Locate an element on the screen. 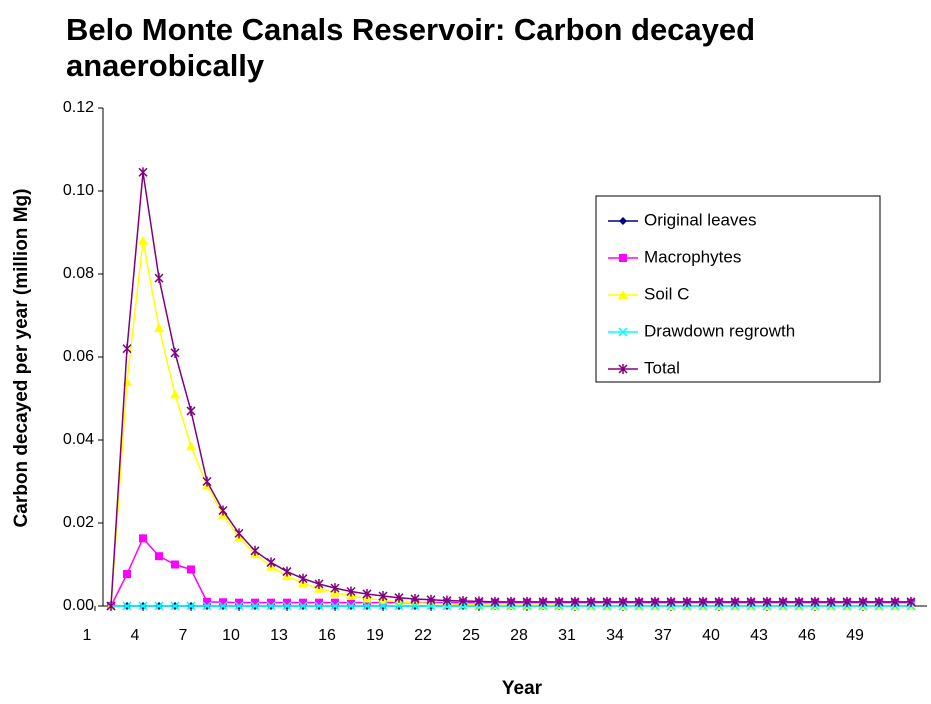 The image size is (931, 704). x-tick-label: 31 is located at coordinates (567, 635).